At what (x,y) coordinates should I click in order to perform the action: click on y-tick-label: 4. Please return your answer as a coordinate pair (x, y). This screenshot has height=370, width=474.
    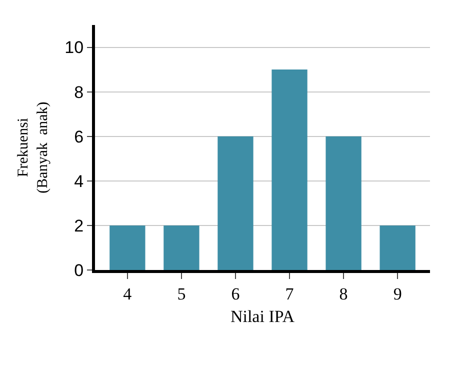
    Looking at the image, I should click on (79, 181).